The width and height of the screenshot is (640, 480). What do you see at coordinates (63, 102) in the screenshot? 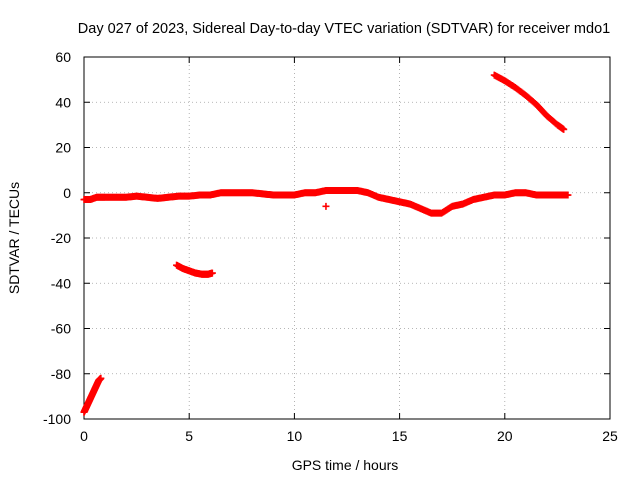
I see `y-tick-label: 40` at bounding box center [63, 102].